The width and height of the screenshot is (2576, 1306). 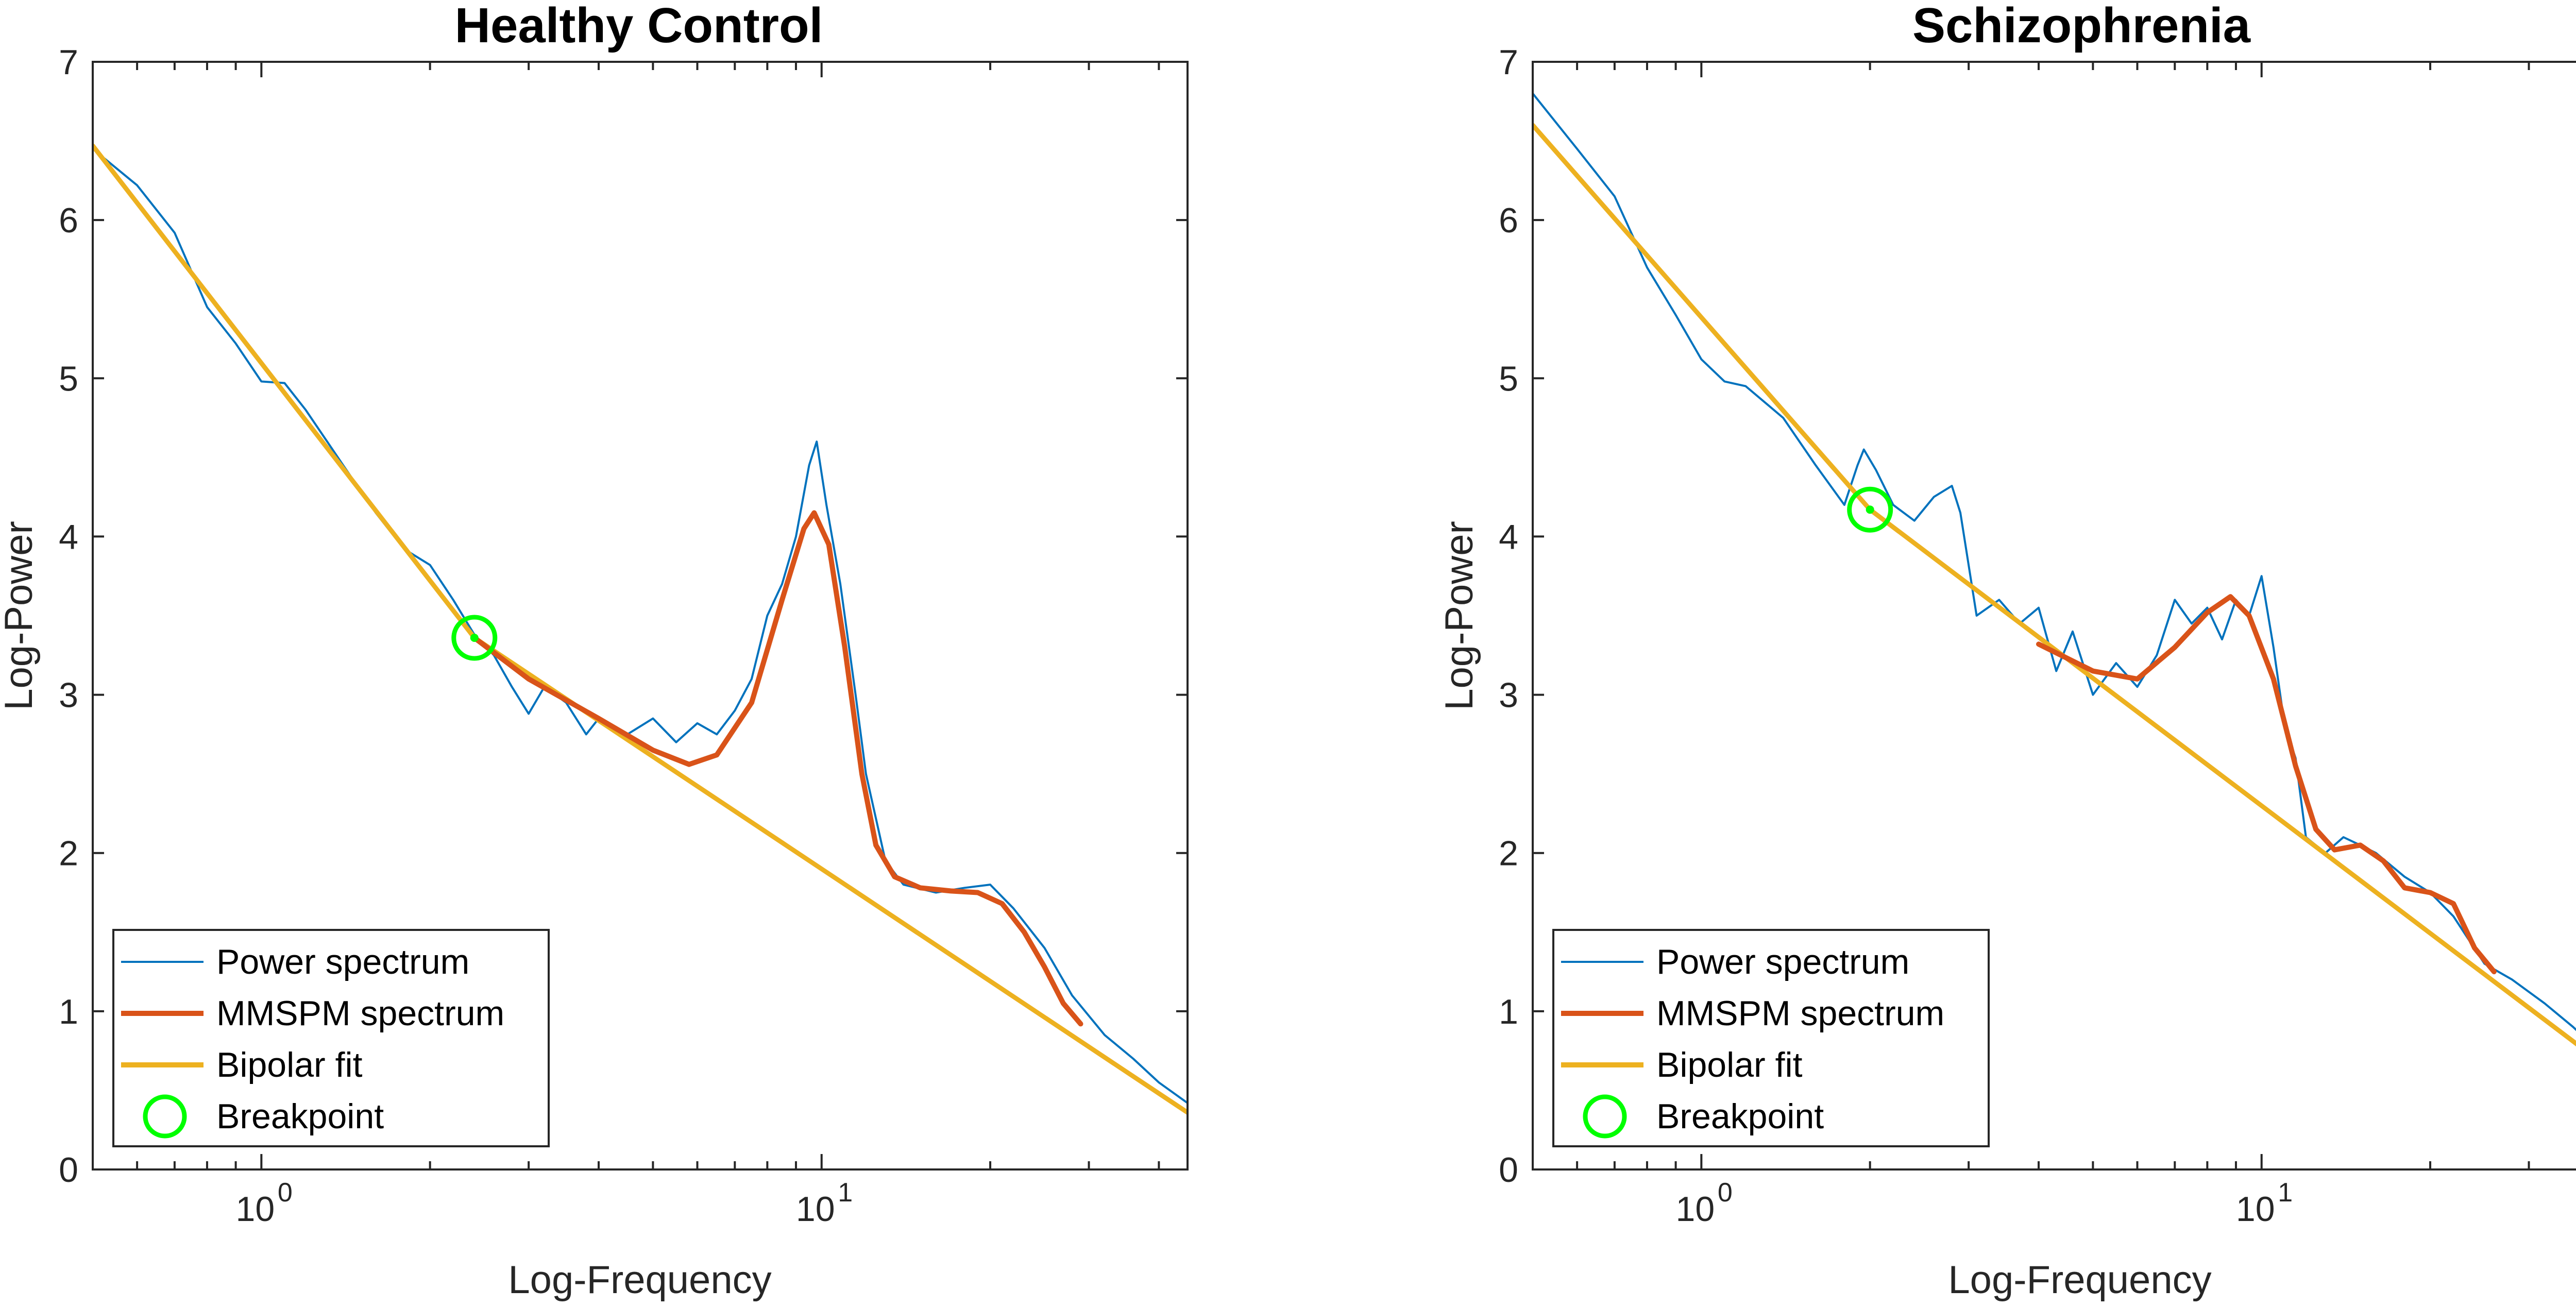 What do you see at coordinates (1521, 616) in the screenshot?
I see `y-axis-ticks: 0 1 2 3 4 5 6 7` at bounding box center [1521, 616].